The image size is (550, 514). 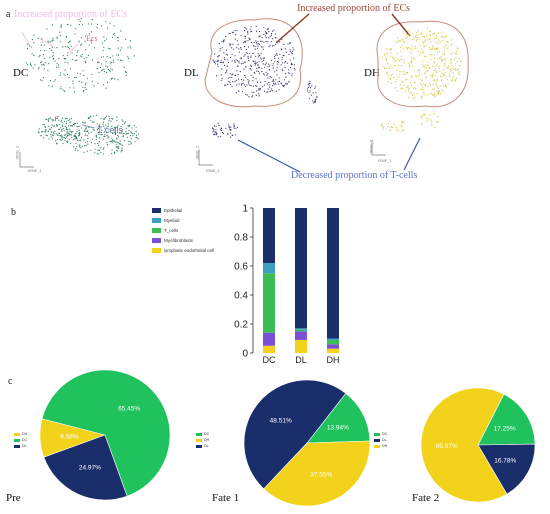 I want to click on legend-item: T_cells, so click(x=199, y=230).